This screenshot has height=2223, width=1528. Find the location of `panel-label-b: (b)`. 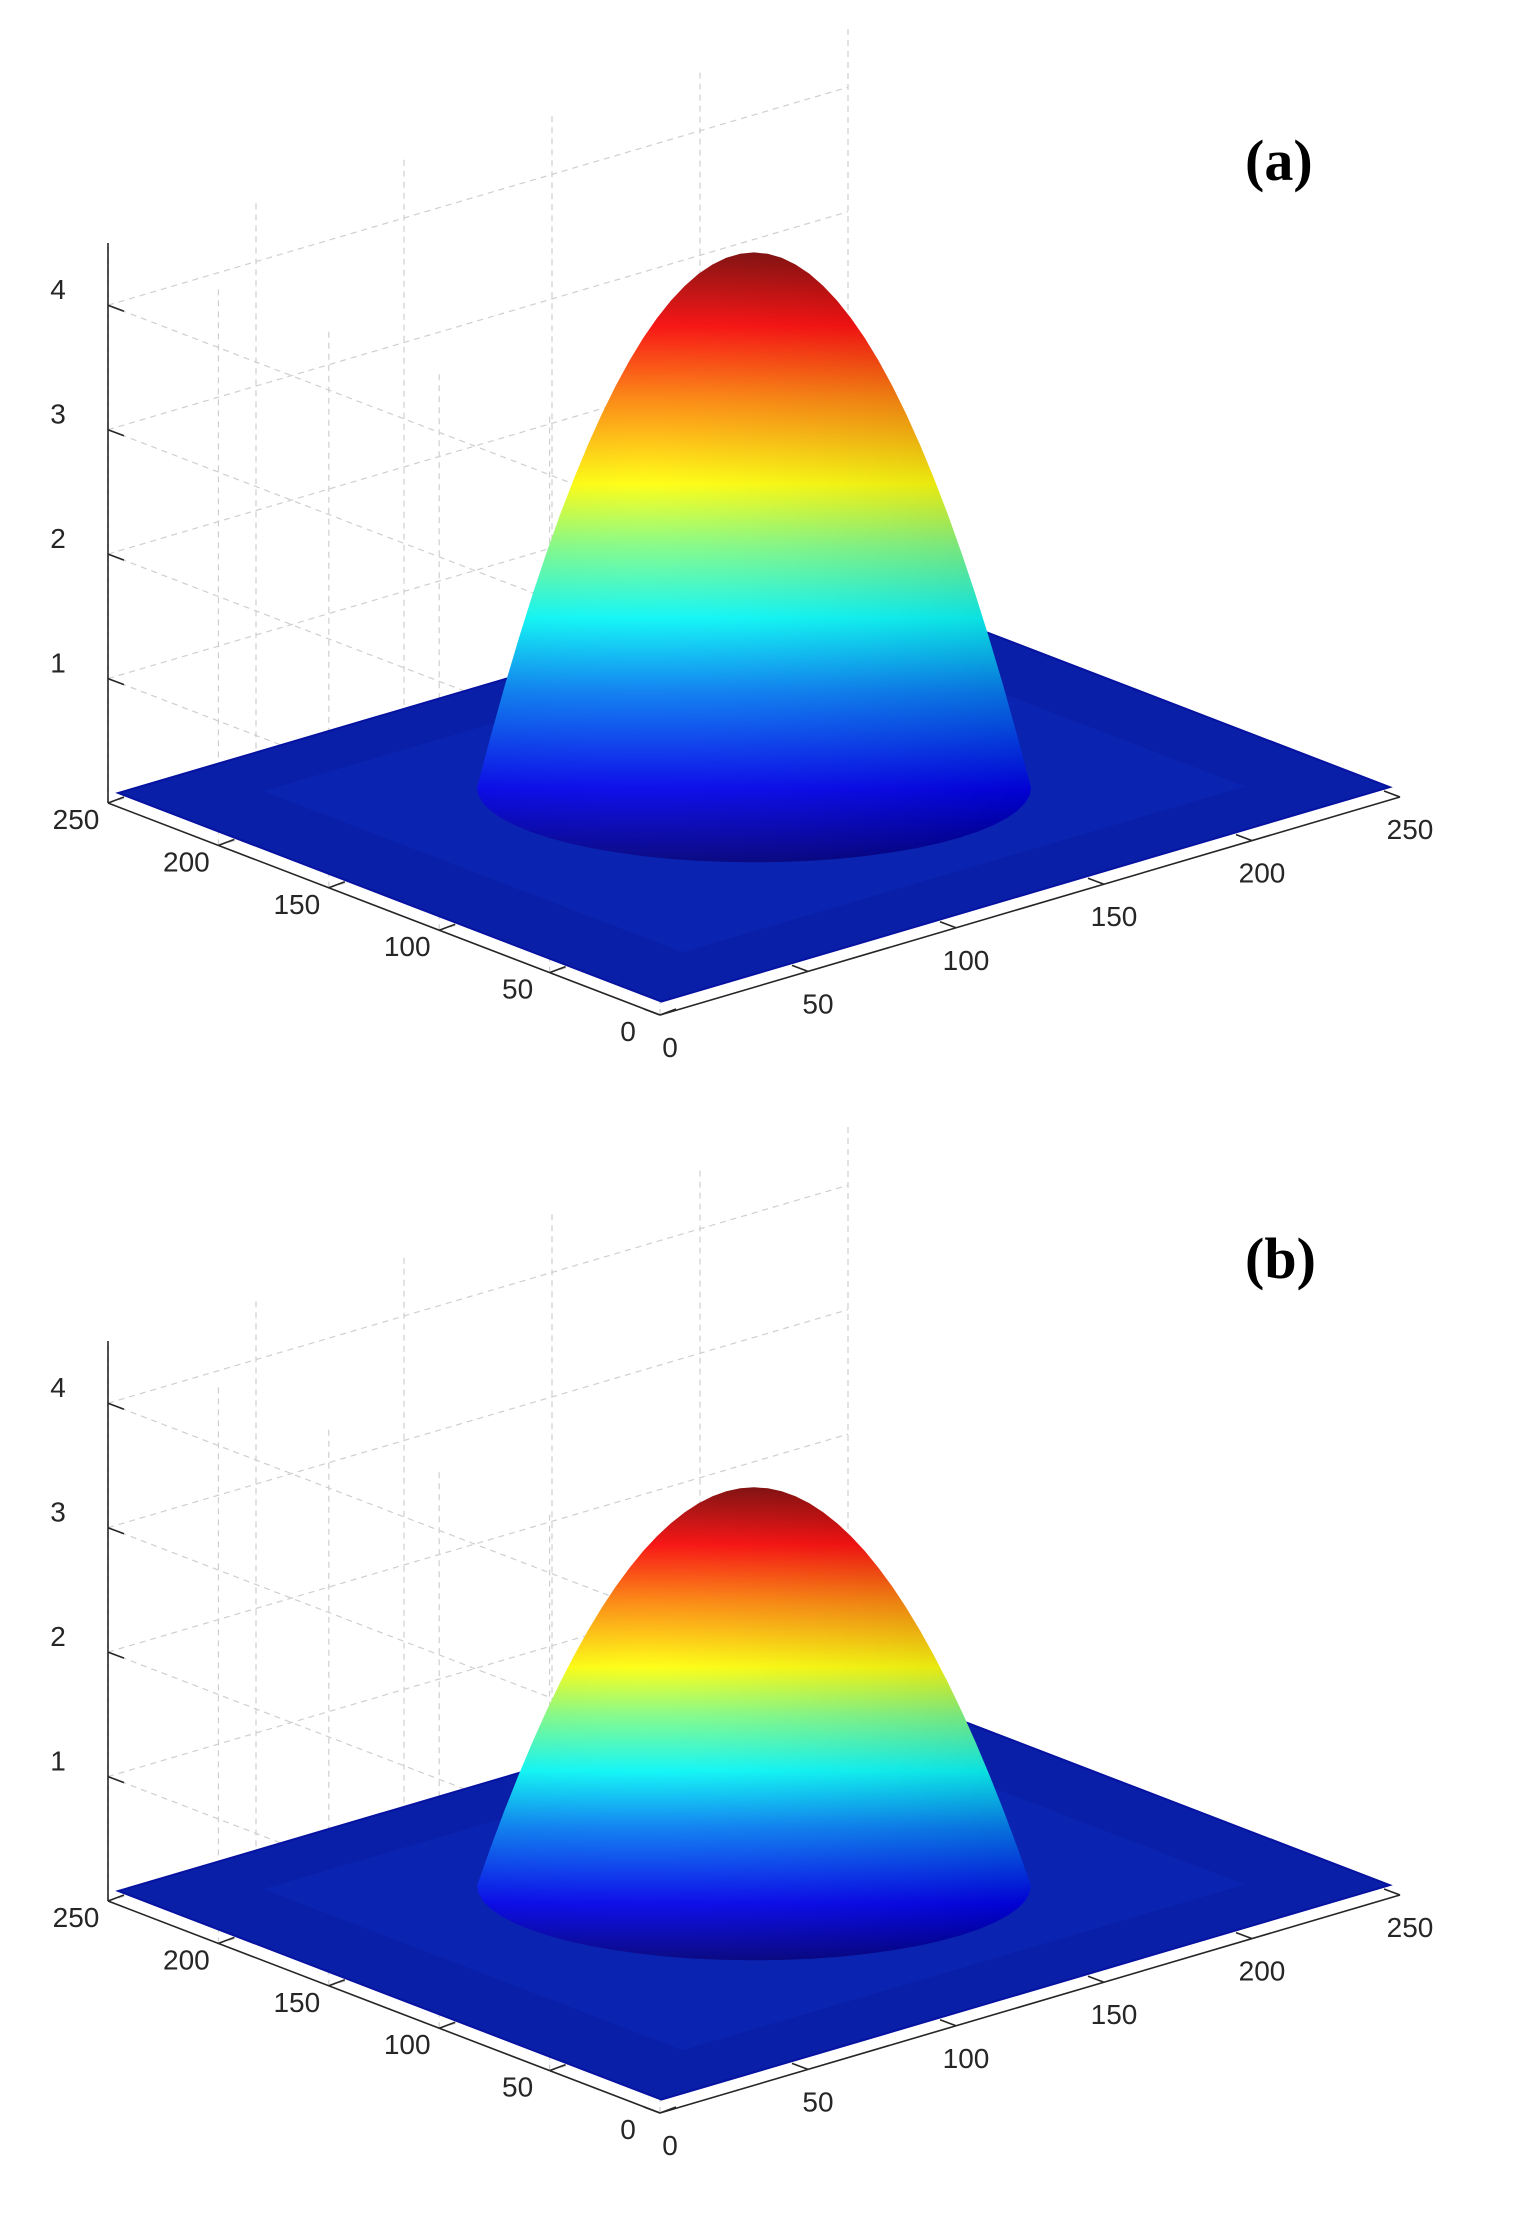

panel-label-b: (b) is located at coordinates (1280, 1258).